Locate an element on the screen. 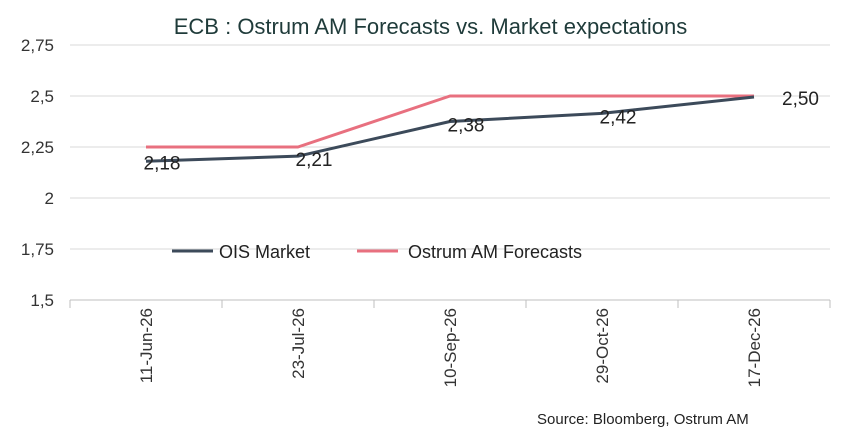 The height and width of the screenshot is (434, 861). legend-label-ois-market: OIS Market is located at coordinates (264, 252).